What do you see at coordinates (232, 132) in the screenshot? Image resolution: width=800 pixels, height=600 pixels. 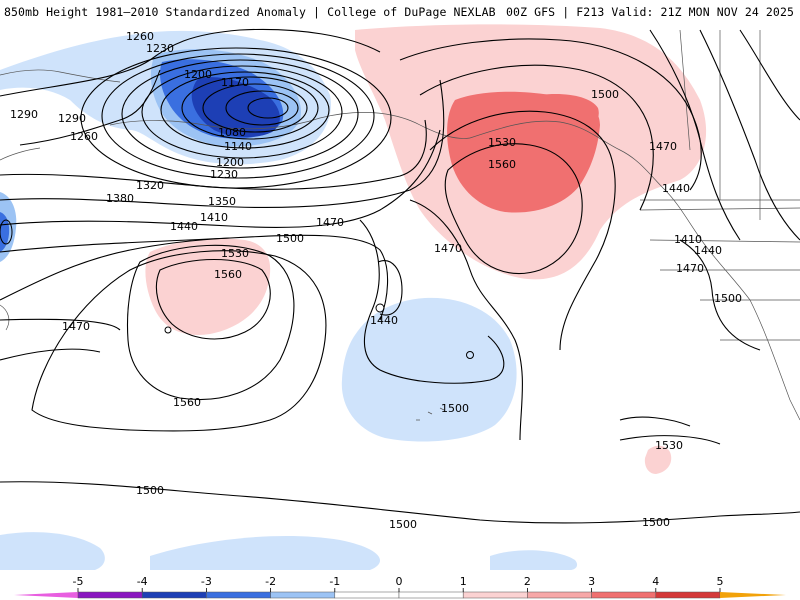 I see `contour-label: 1080` at bounding box center [232, 132].